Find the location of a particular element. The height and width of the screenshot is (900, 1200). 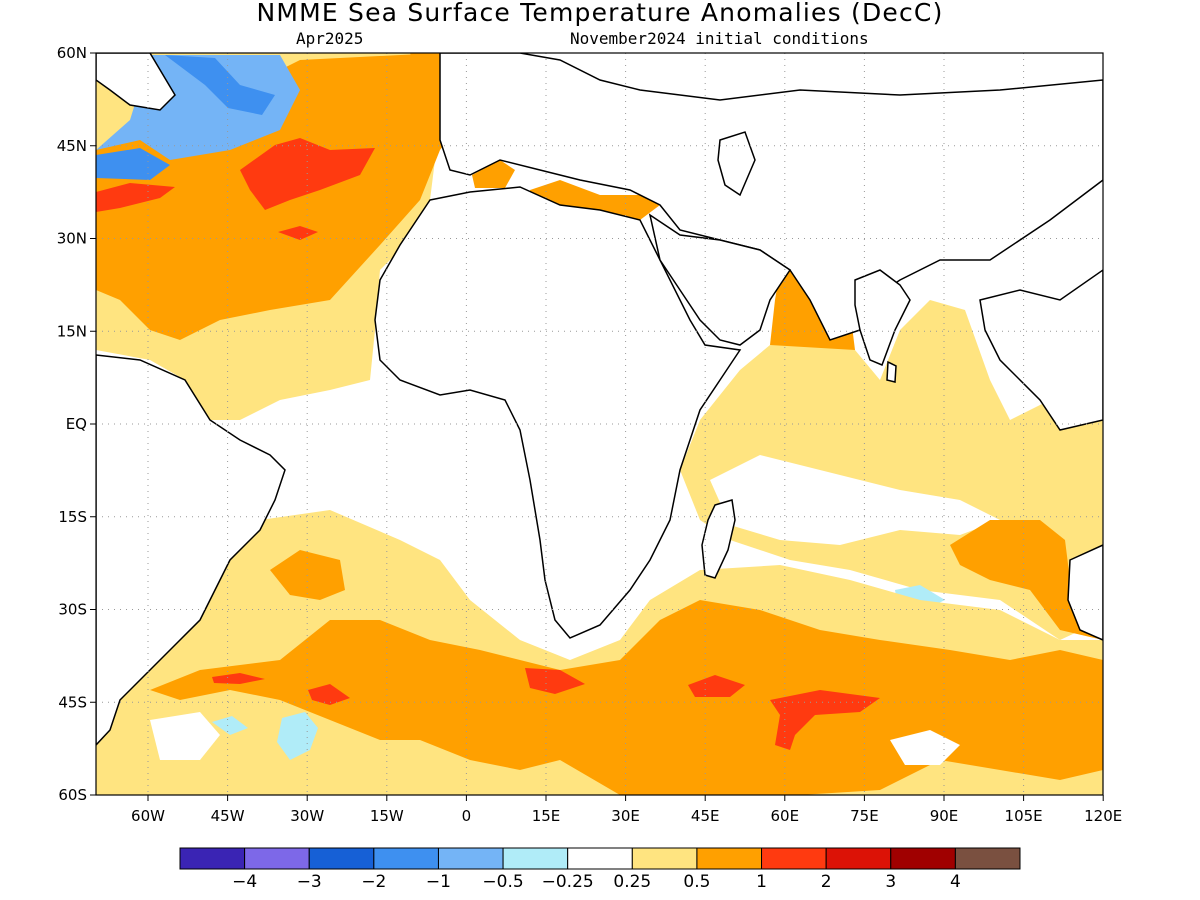

lon-axis: 60W 45W 30W 15W 0 15E 30E 45E 60E 75E 90E 105E 120E is located at coordinates (626, 810).